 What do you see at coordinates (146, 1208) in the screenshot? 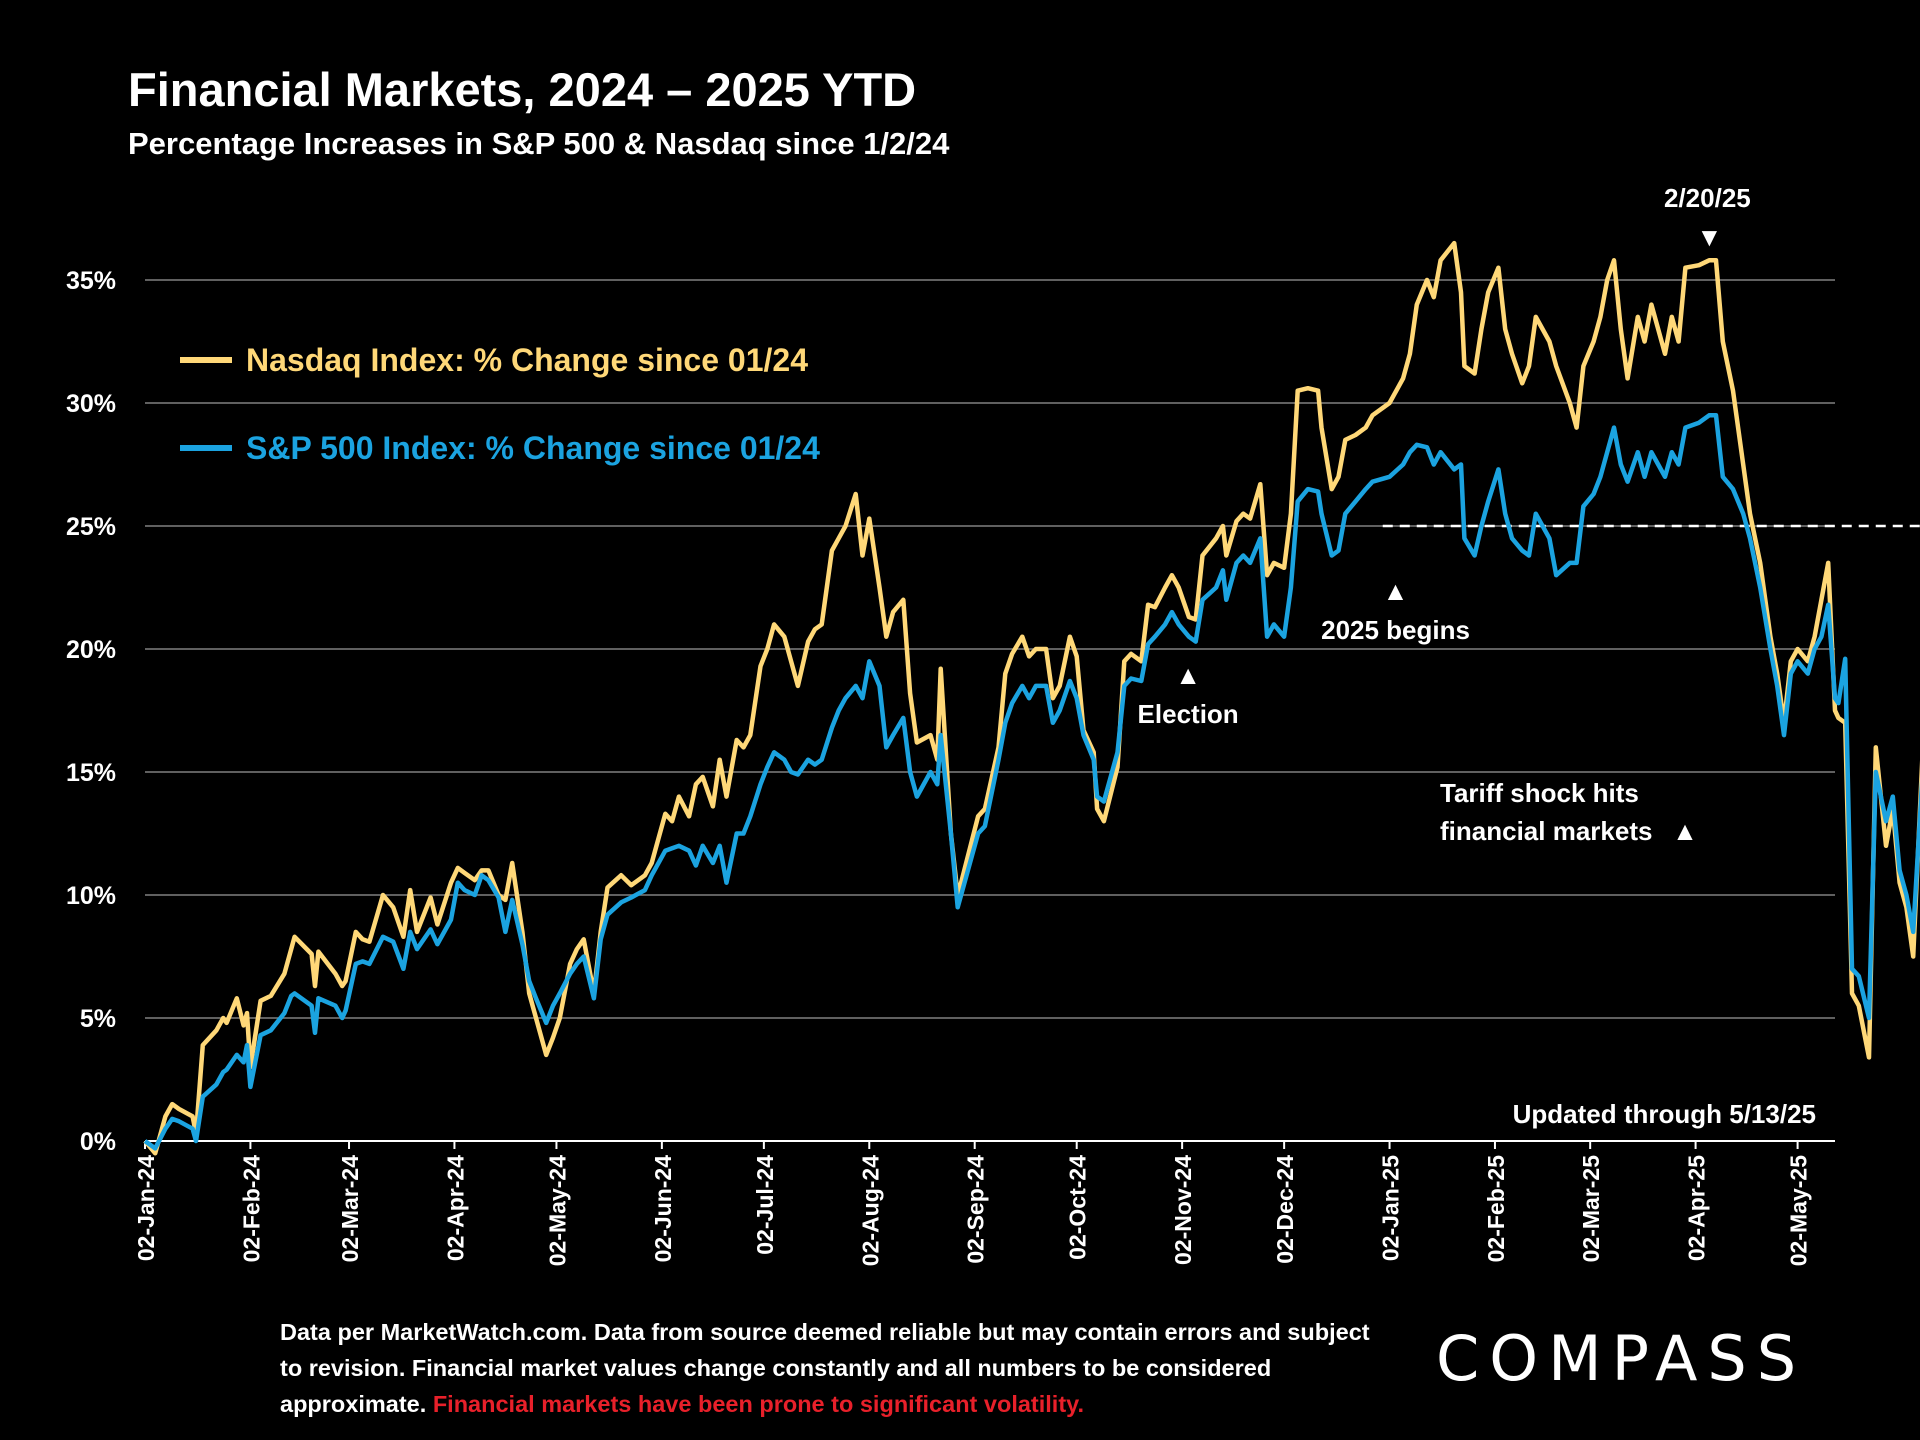
I see `x-tick-label: 02-Jan-24` at bounding box center [146, 1208].